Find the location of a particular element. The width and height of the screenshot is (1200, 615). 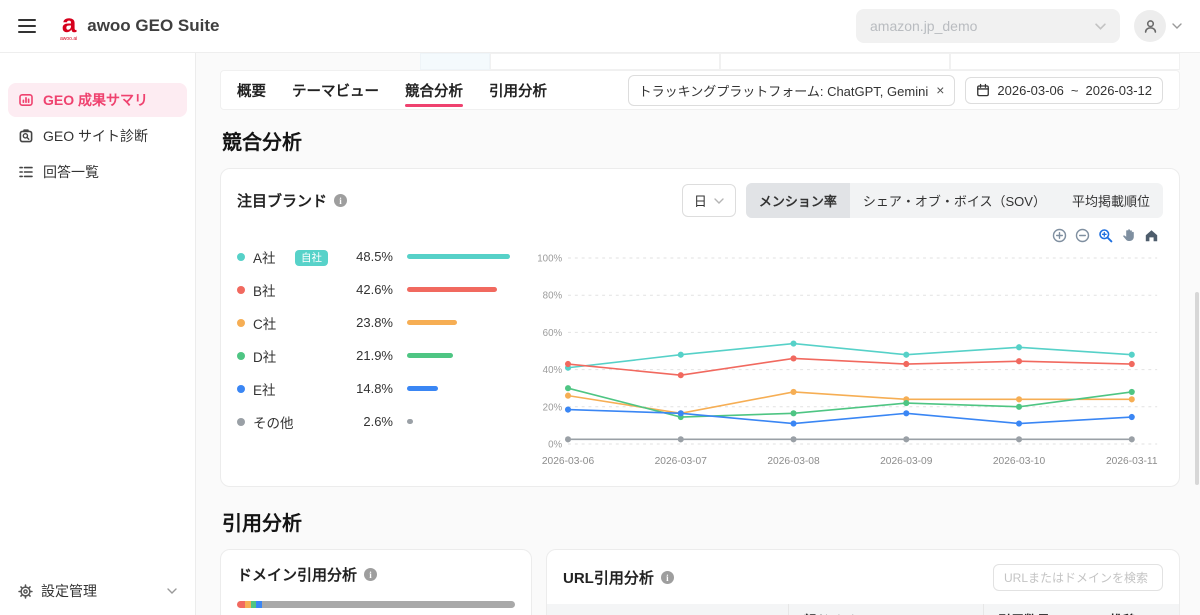

sidebar-item-answer-list: 回答一覧 is located at coordinates (97, 172).